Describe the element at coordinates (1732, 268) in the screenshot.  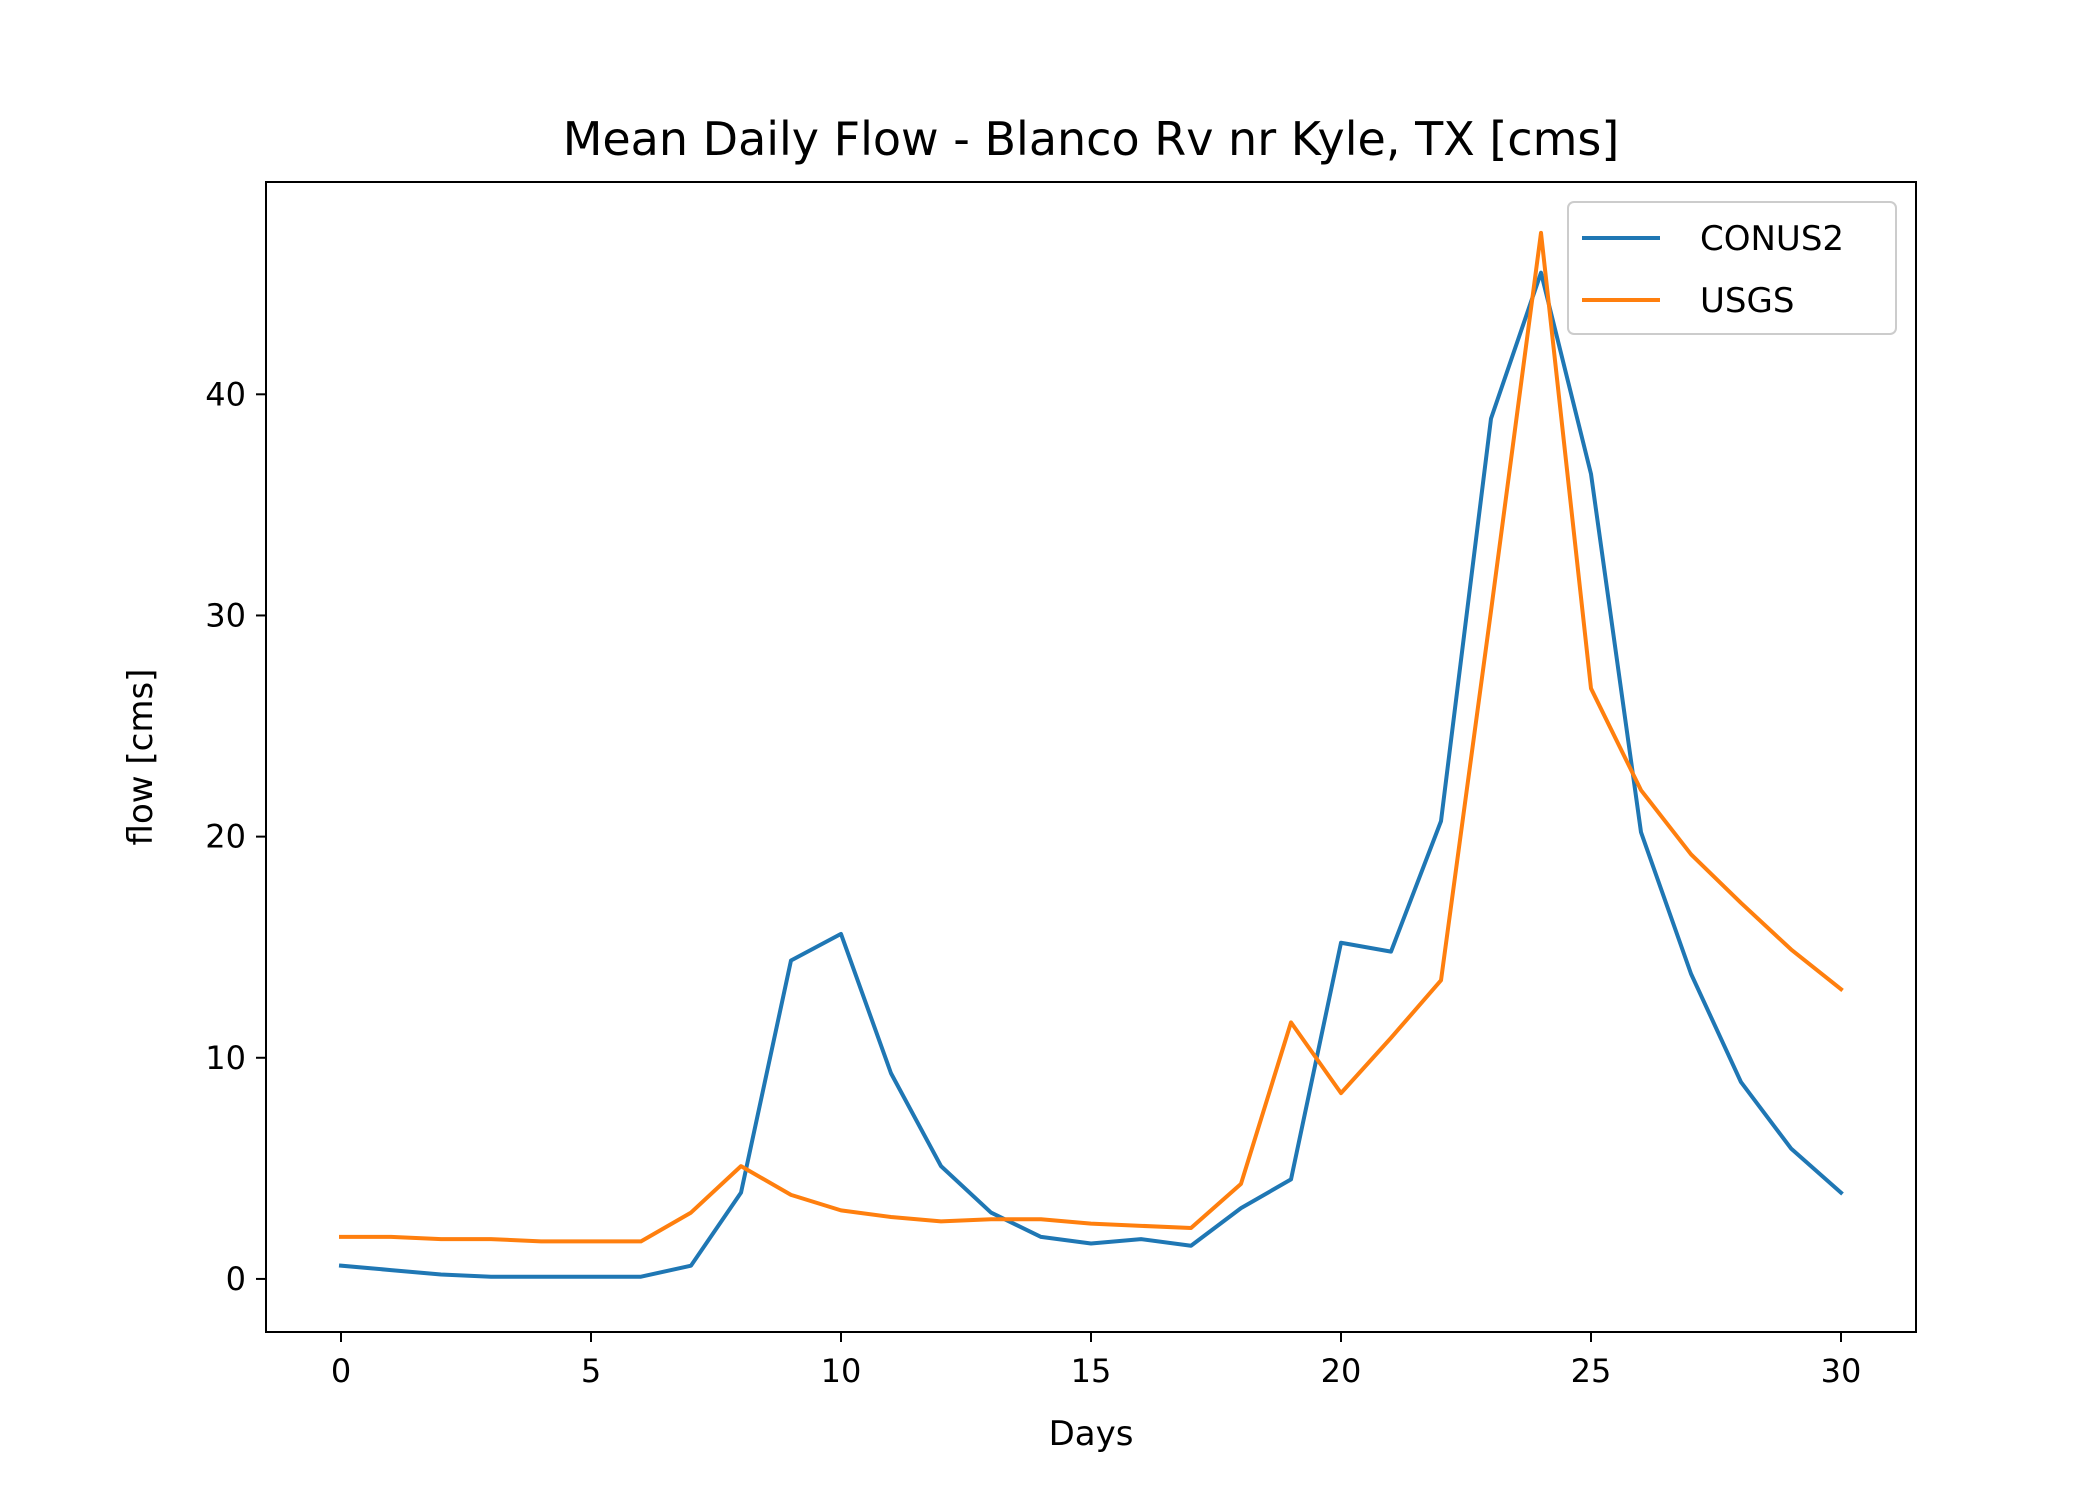
I see `legend: CONUS2 USGS` at that location.